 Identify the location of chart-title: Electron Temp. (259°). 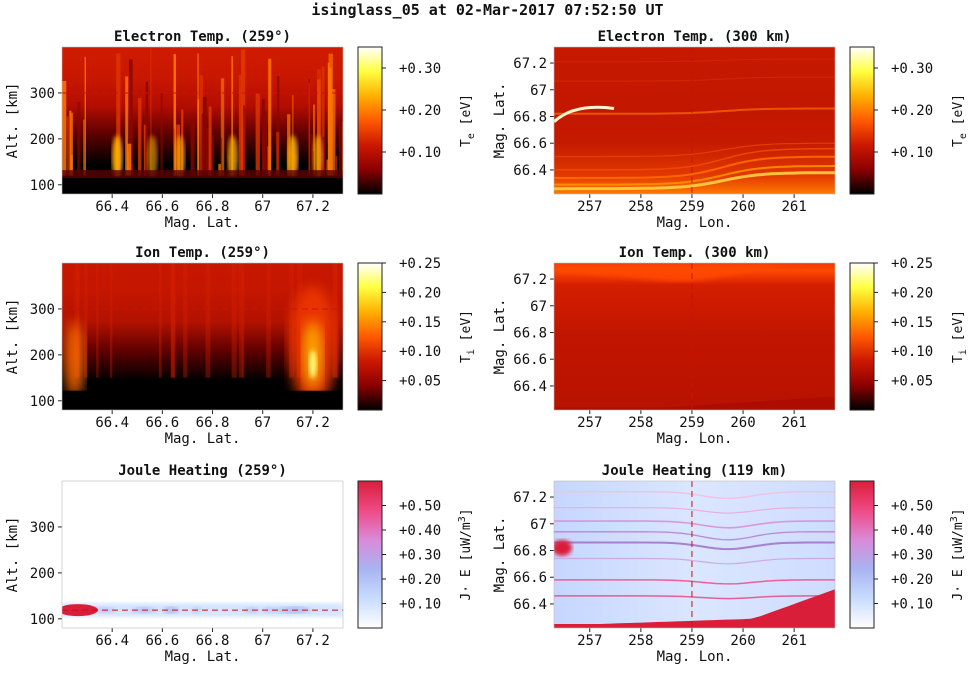
(202, 37).